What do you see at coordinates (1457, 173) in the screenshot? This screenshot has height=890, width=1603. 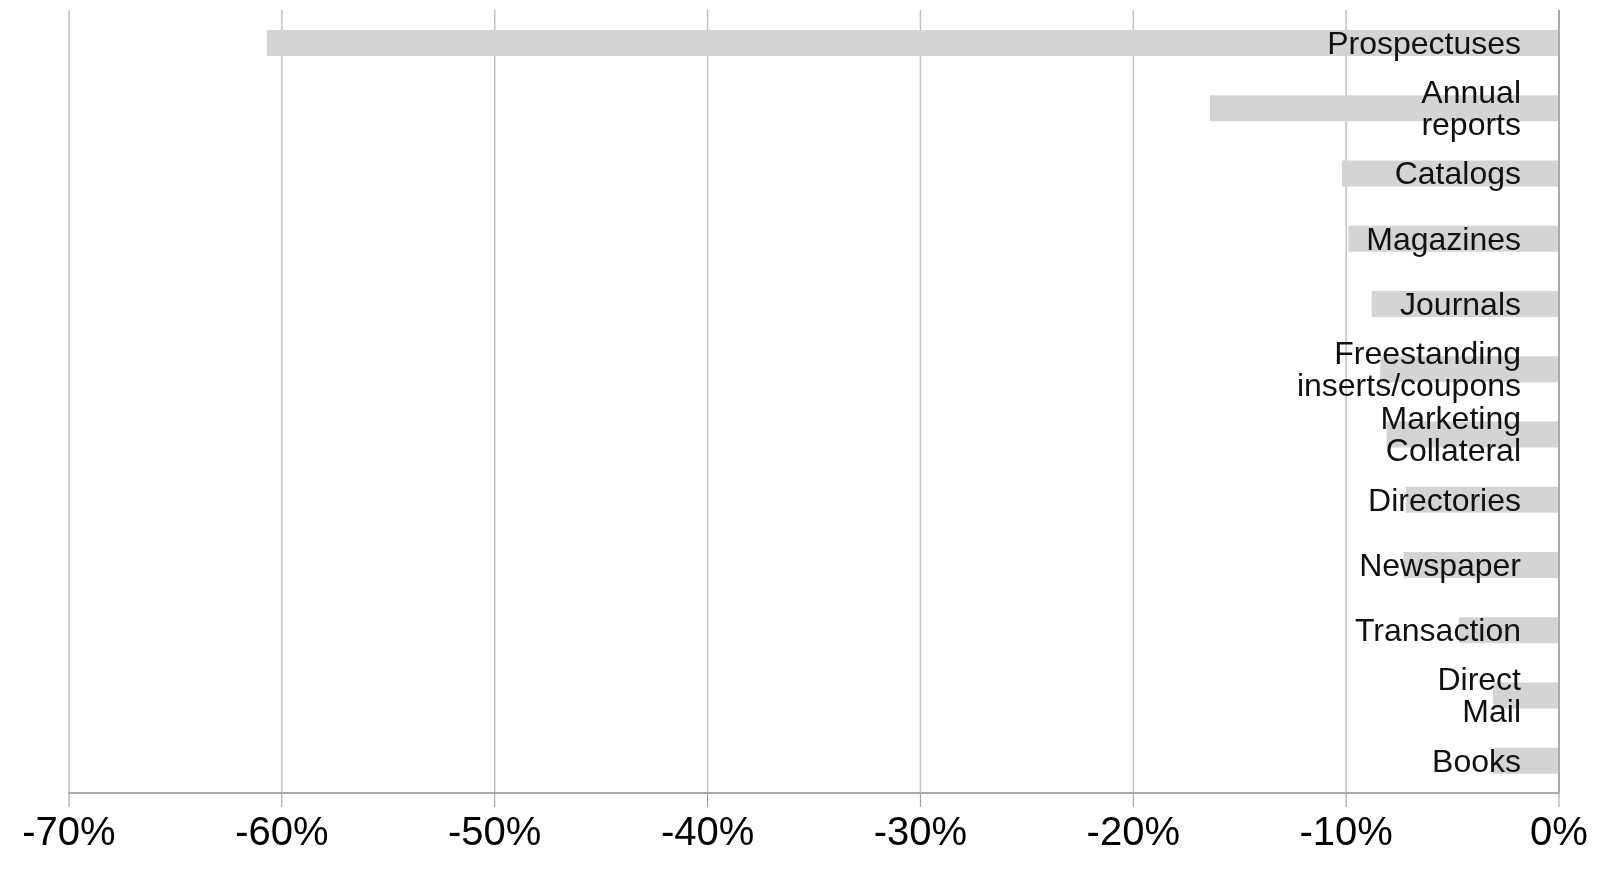 I see `y-tick-label: Catalogs` at bounding box center [1457, 173].